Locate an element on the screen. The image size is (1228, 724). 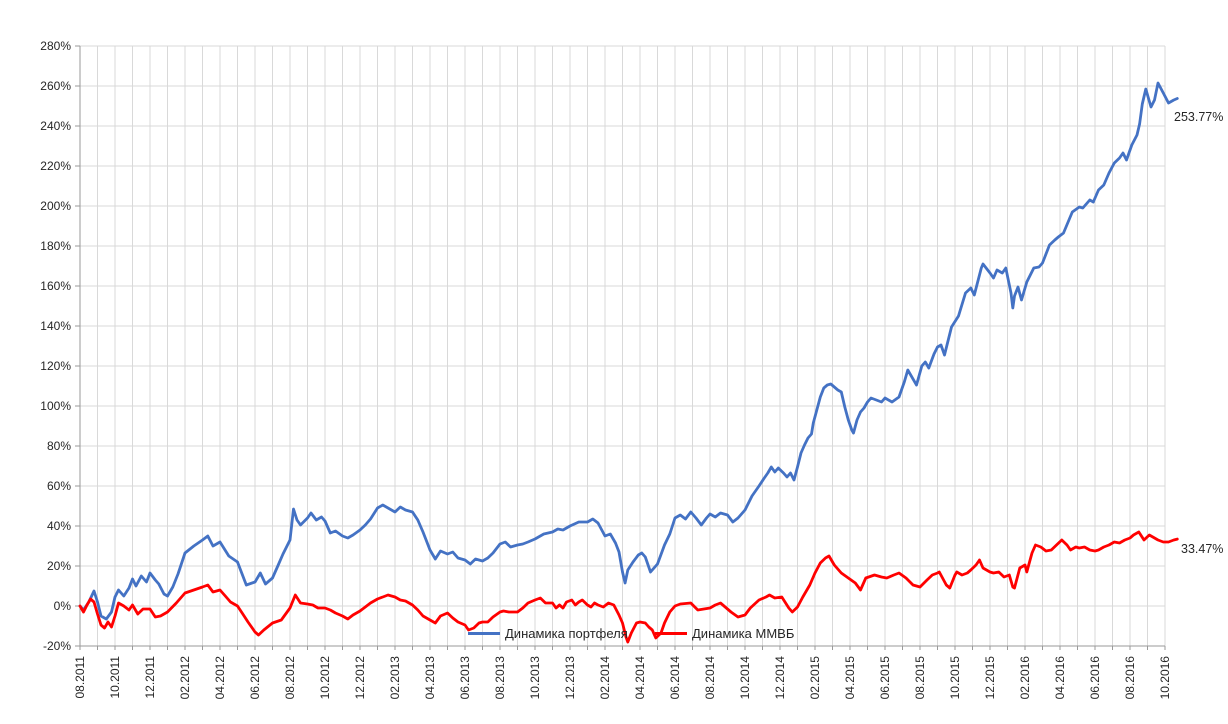
y-tick-label: 0% is located at coordinates (63, 606).